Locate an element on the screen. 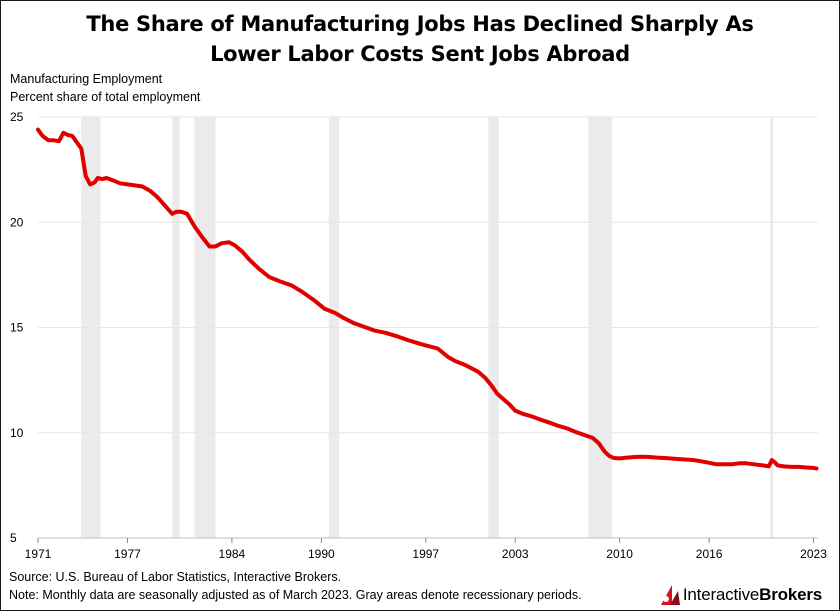 This screenshot has height=611, width=840. y-tick-label-5: 5 is located at coordinates (13, 538).